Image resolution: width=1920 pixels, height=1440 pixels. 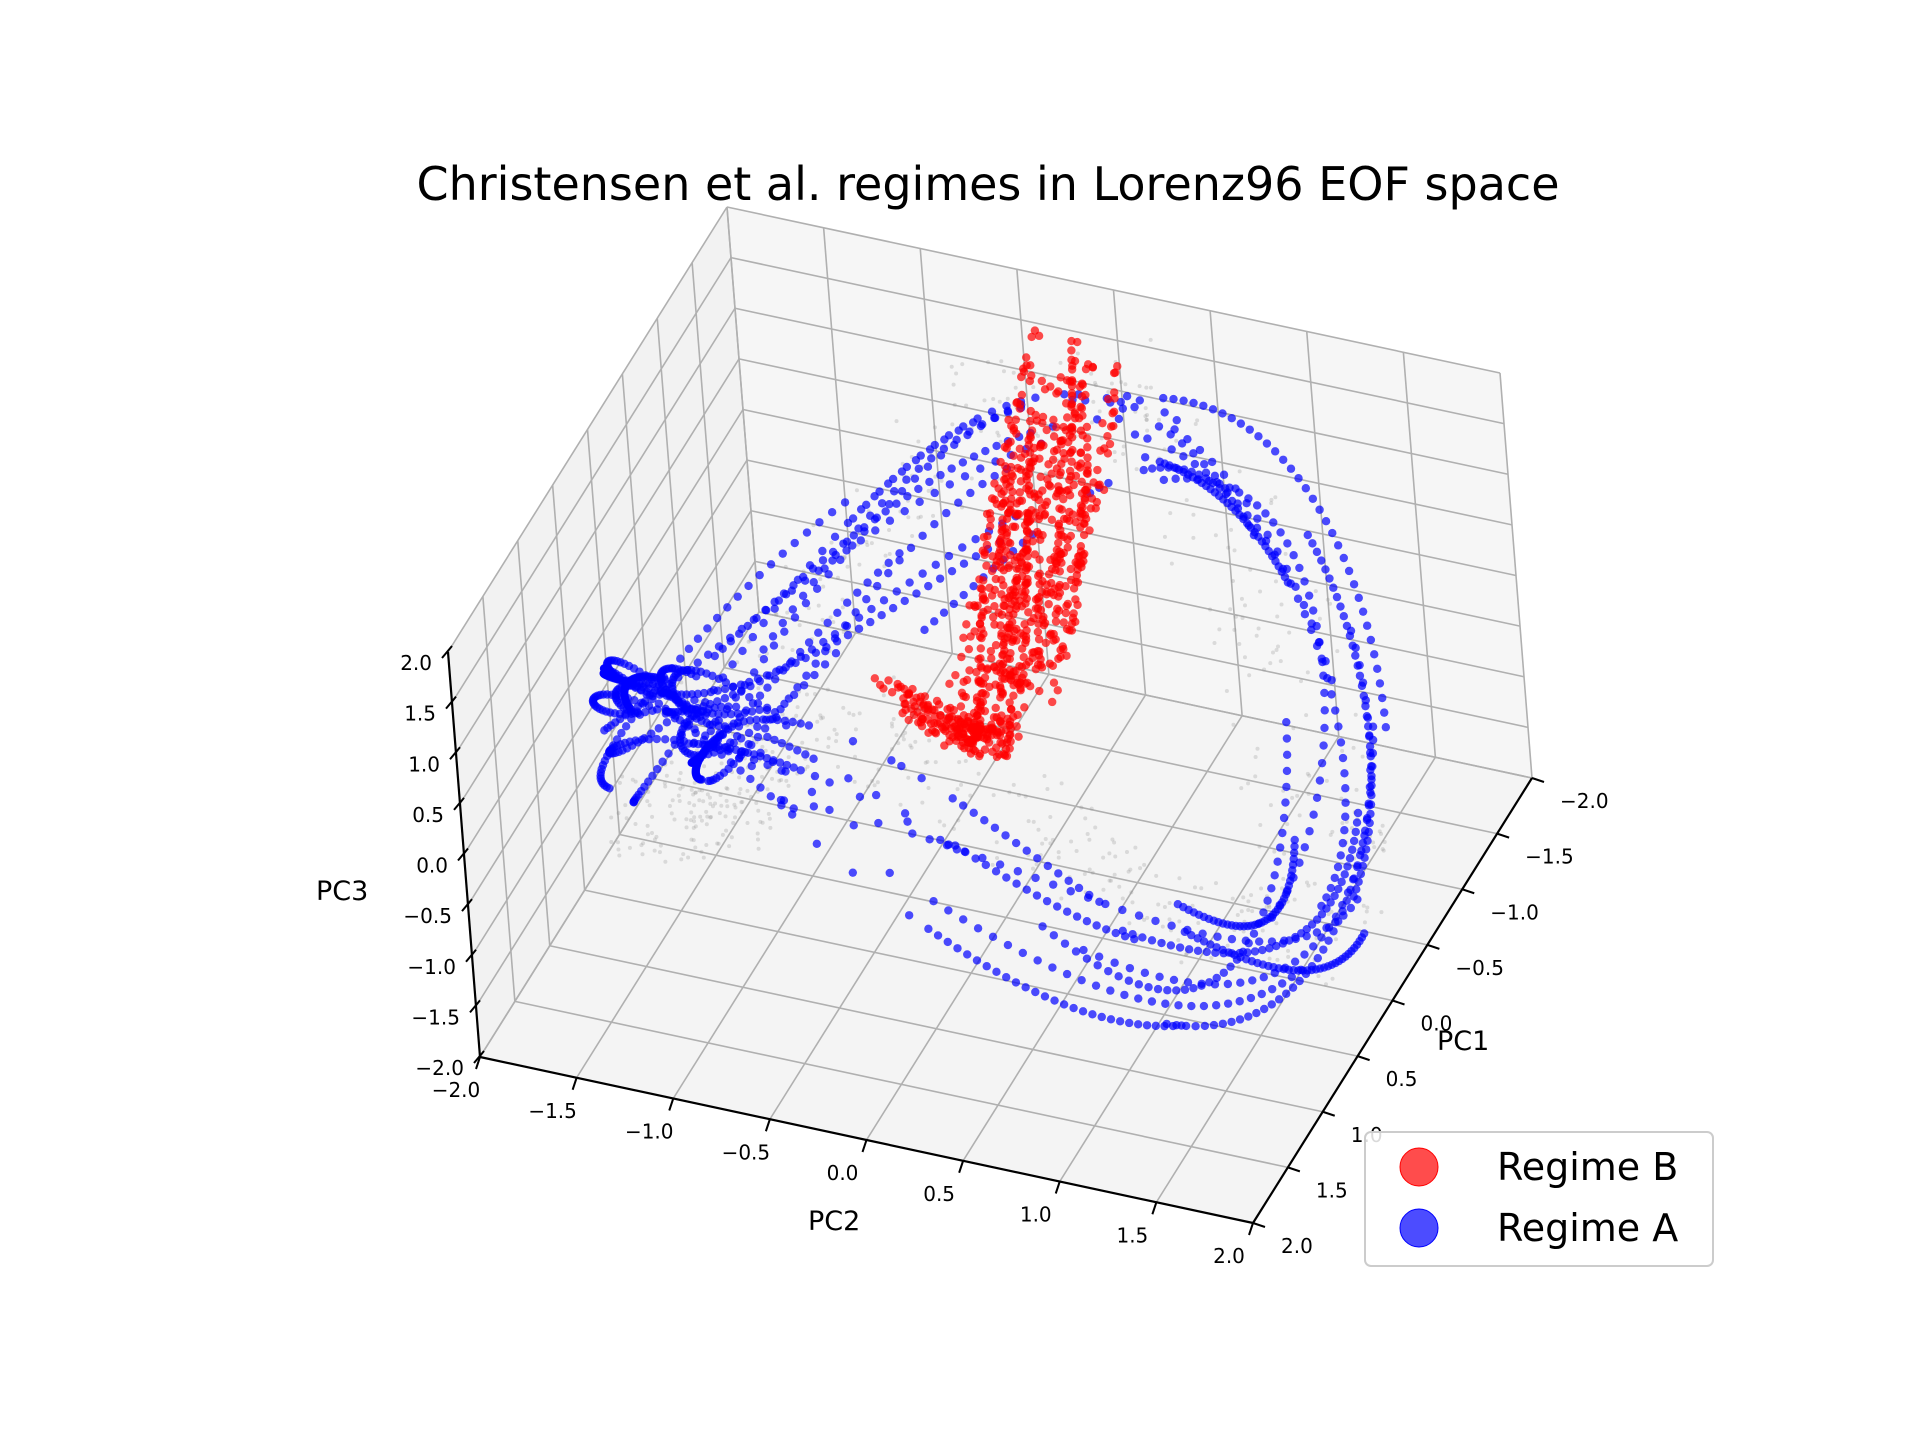 I want to click on y-tick-label: −2.0, so click(x=456, y=1090).